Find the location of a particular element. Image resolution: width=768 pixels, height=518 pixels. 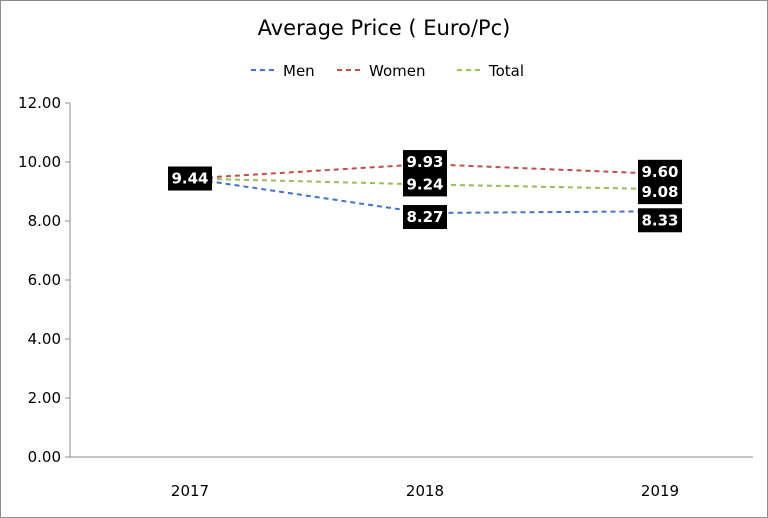

data-label: 8.27 is located at coordinates (424, 217).